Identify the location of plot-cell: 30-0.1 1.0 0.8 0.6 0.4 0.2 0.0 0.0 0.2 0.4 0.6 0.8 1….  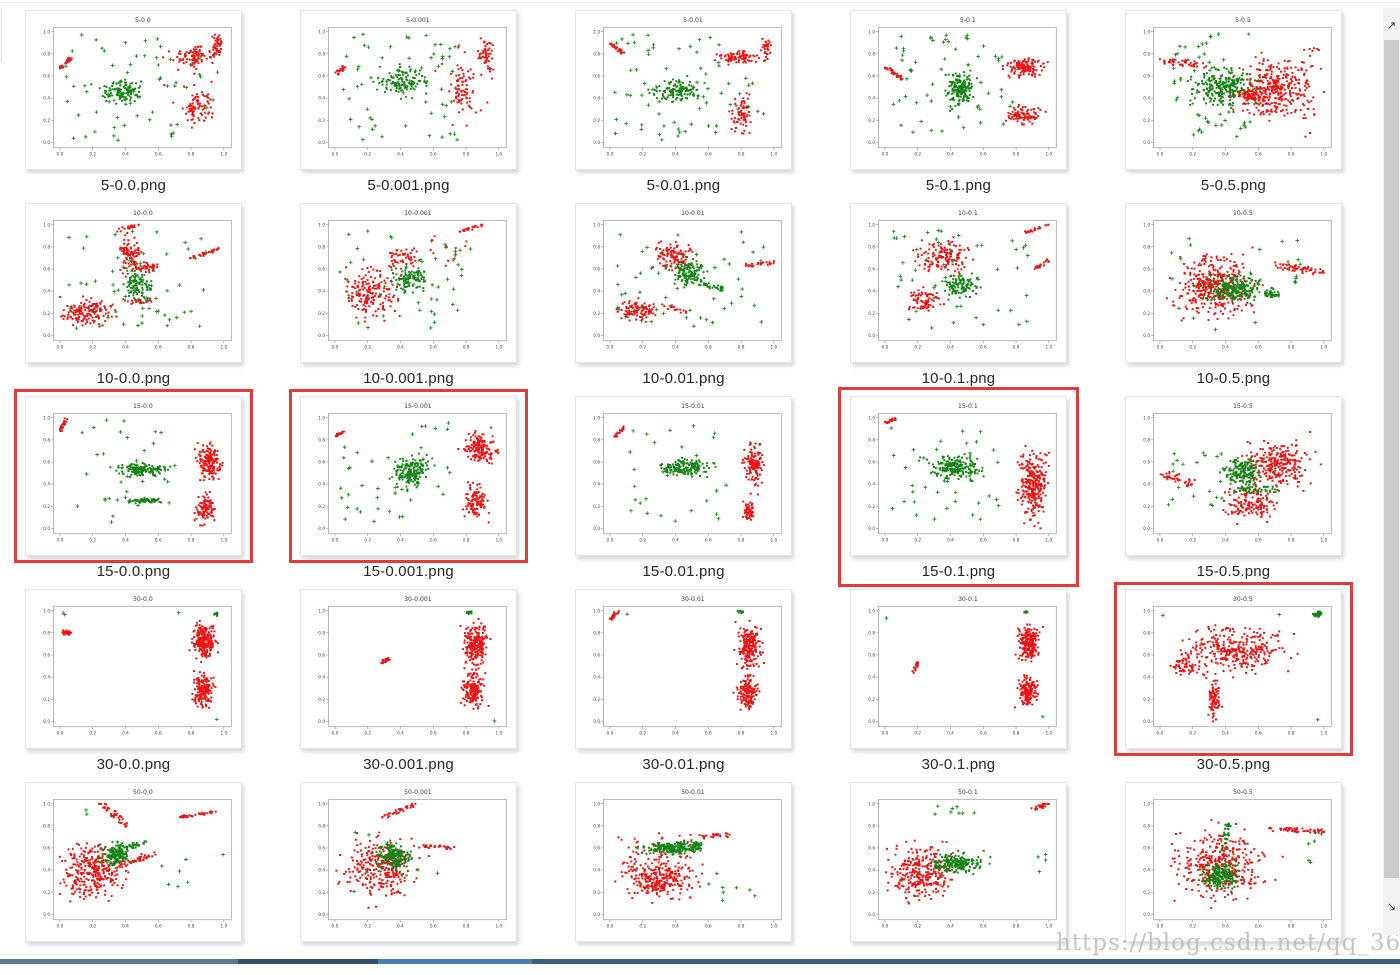
(958, 685).